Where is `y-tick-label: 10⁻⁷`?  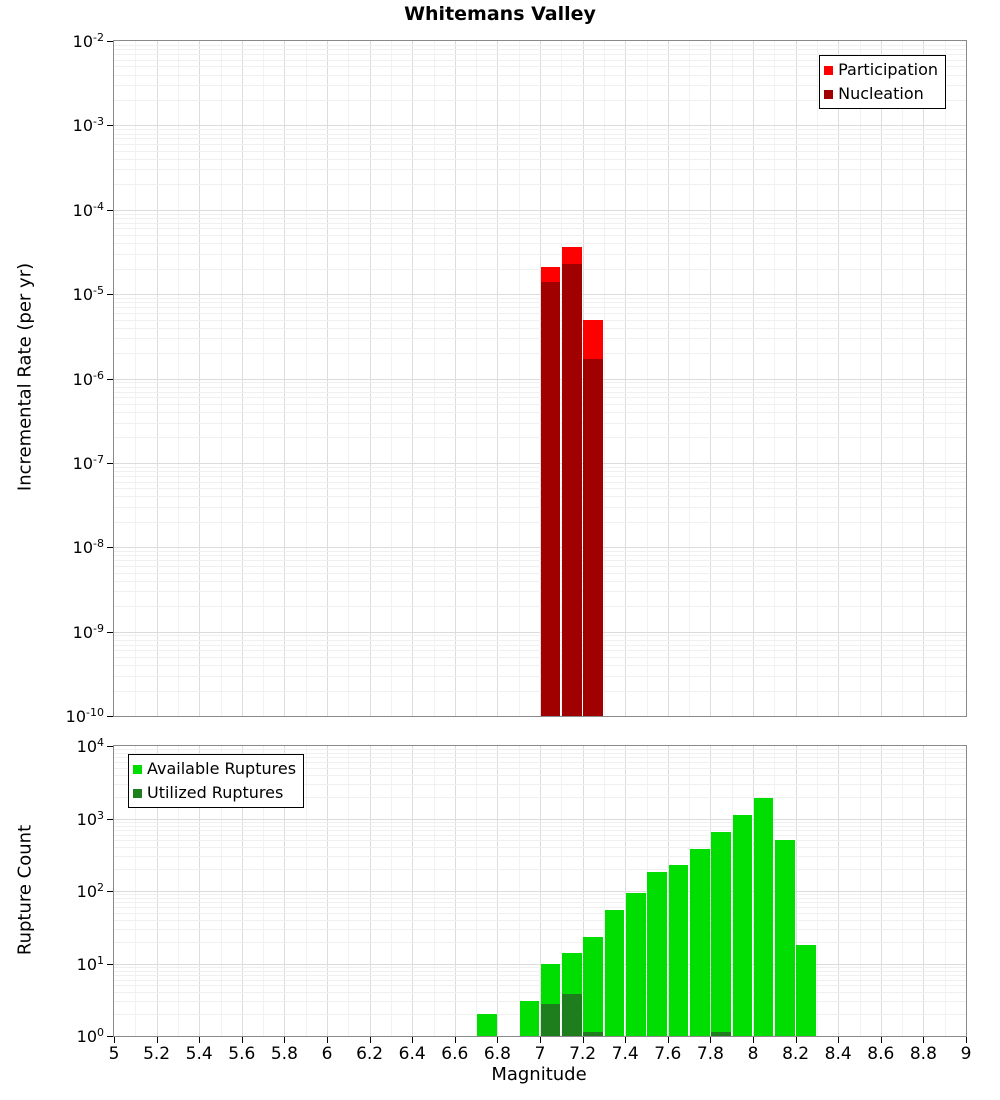
y-tick-label: 10⁻⁷ is located at coordinates (88, 463).